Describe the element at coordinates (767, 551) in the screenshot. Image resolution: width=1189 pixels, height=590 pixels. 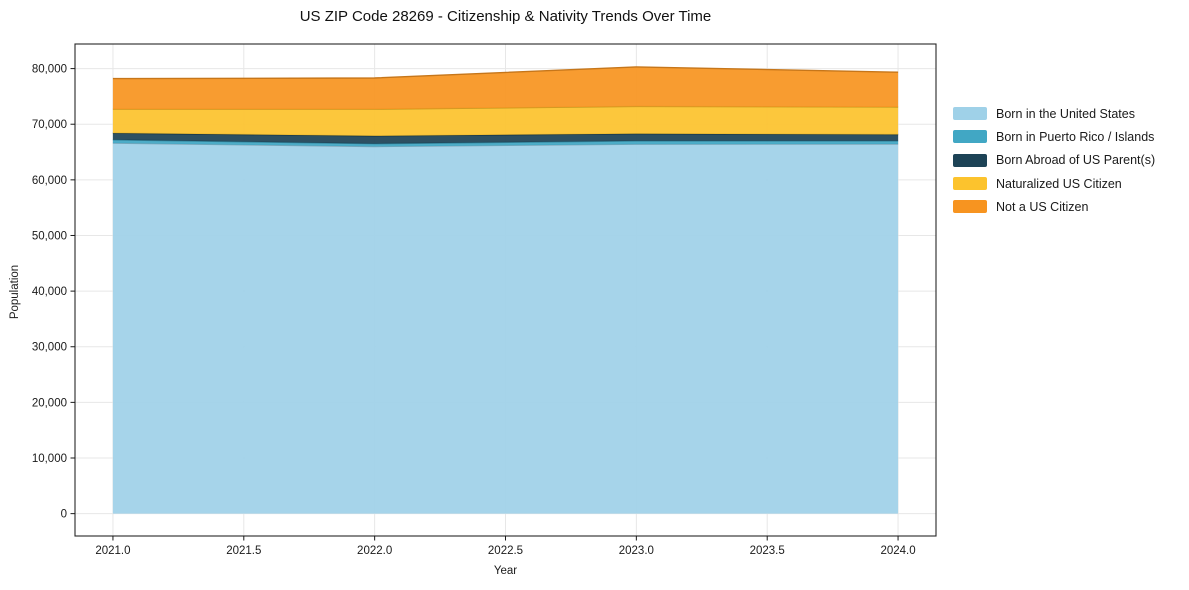
I see `svg-text: 2023.5` at that location.